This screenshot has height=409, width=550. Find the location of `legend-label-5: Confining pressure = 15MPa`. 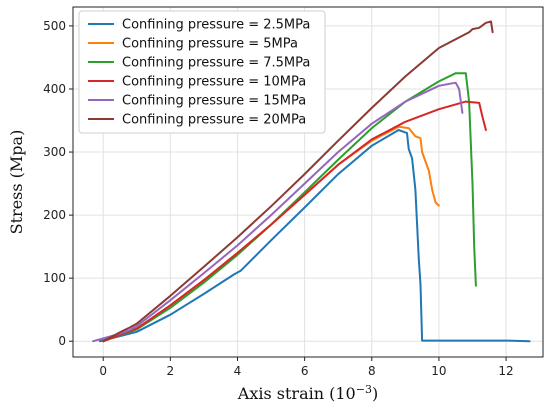

legend-label-5: Confining pressure = 15MPa is located at coordinates (214, 101).